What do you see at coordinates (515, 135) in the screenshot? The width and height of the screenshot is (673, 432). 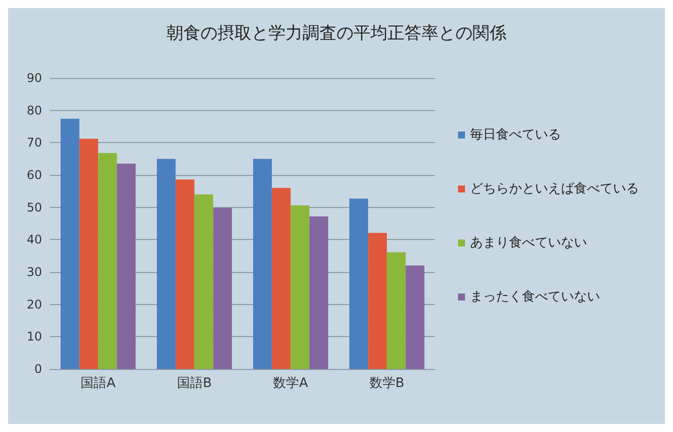 I see `legend-label: 毎日食べている` at bounding box center [515, 135].